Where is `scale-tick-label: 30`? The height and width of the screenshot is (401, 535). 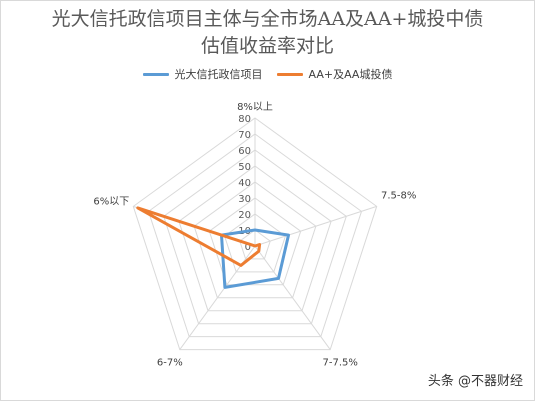
scale-tick-label: 30 is located at coordinates (244, 199).